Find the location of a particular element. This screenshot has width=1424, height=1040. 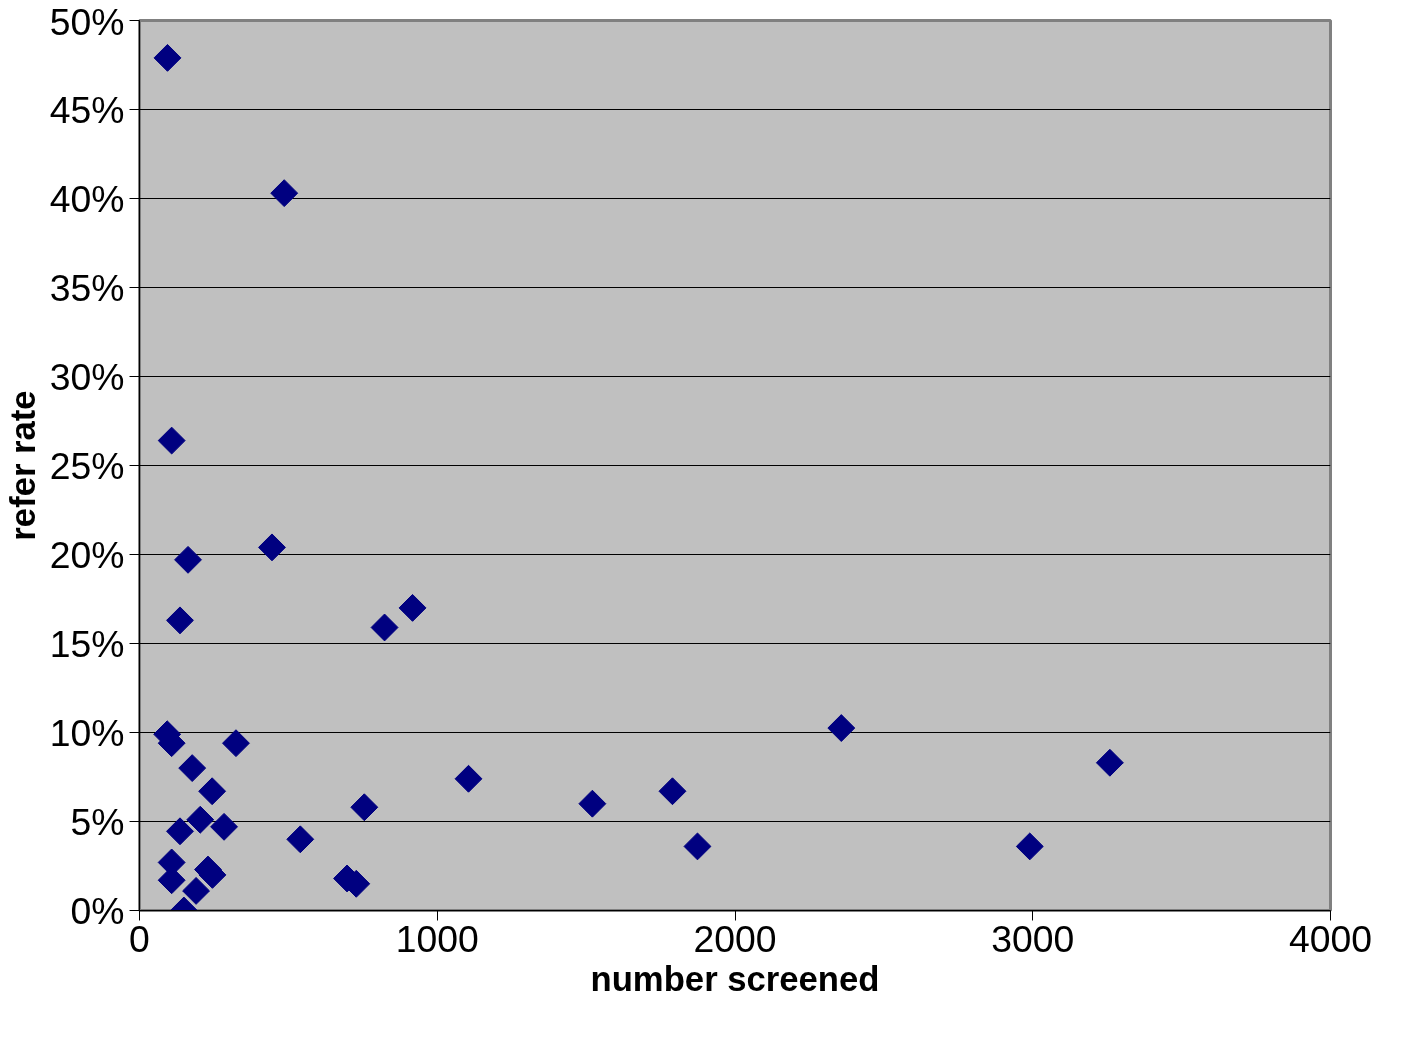

y-tick-label: 15% is located at coordinates (87, 643).